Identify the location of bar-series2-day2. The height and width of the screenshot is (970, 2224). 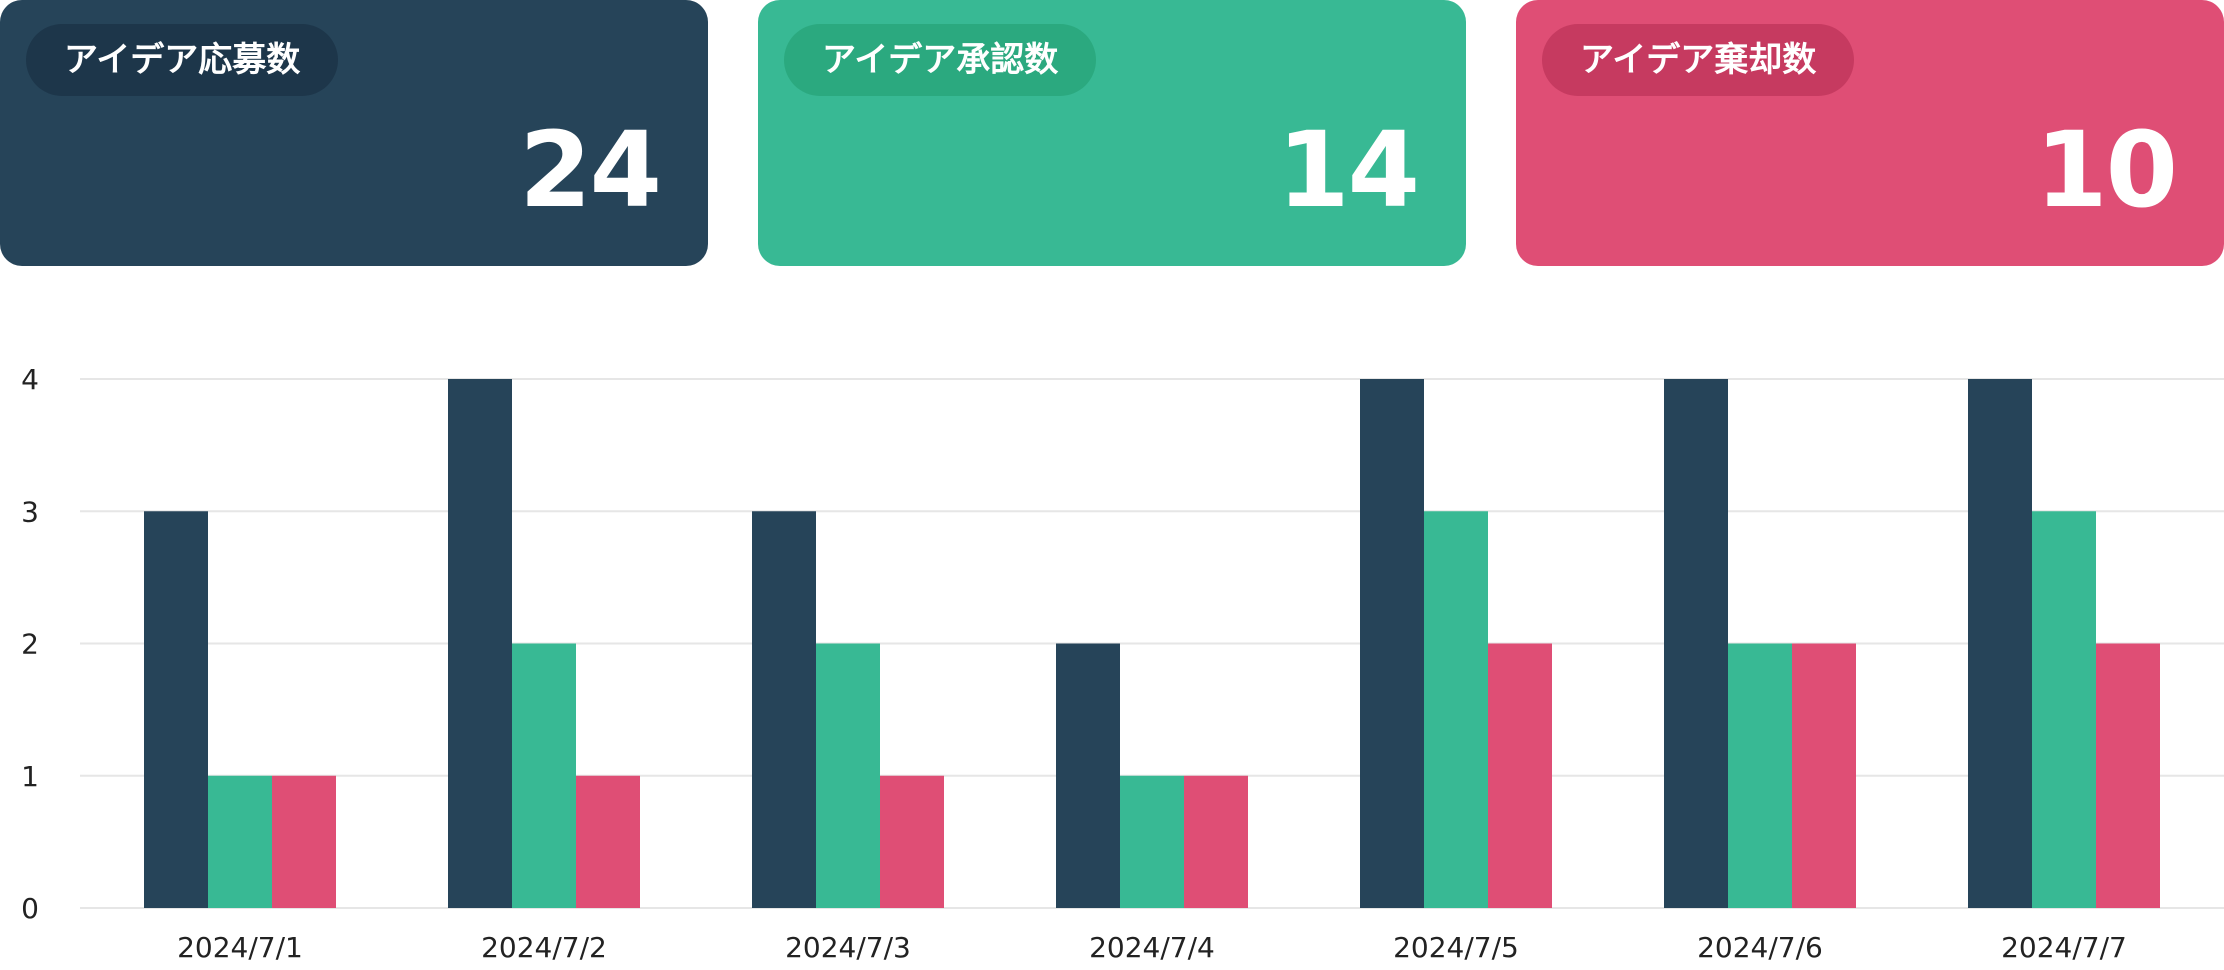
(544, 775).